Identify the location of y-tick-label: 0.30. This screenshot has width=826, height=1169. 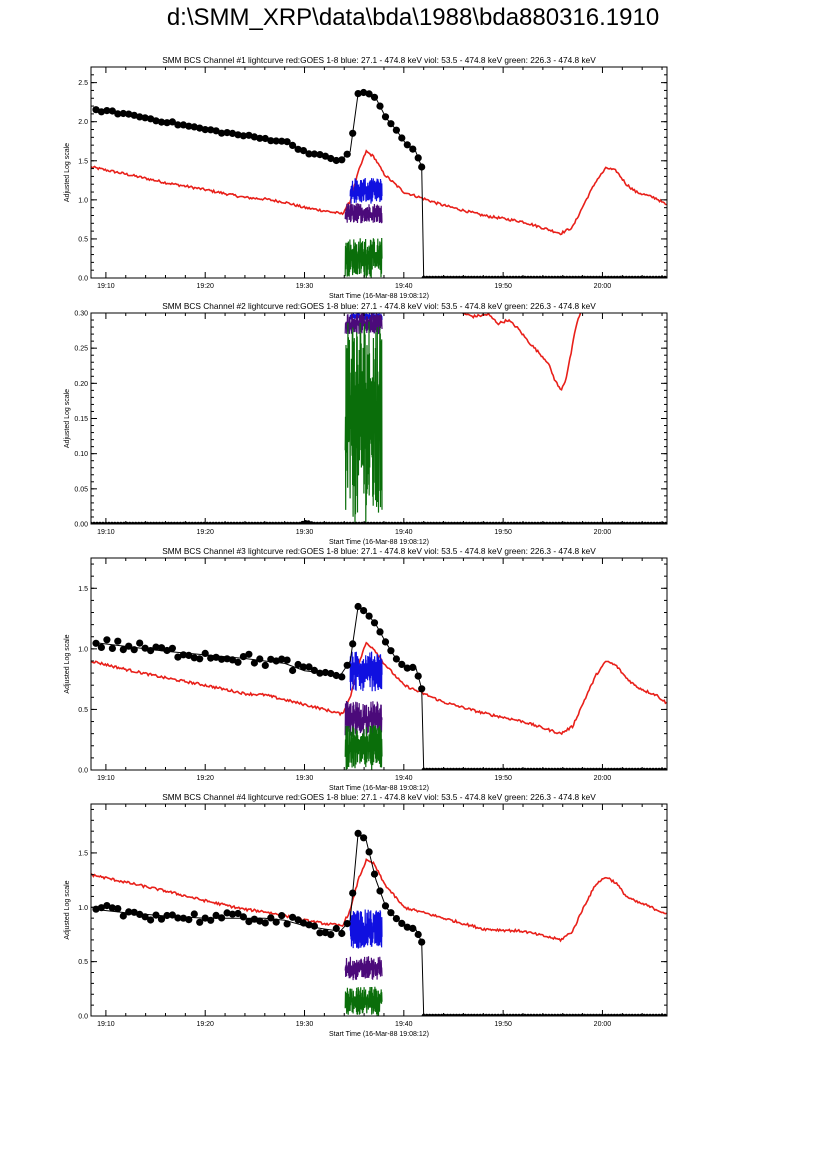
(81, 314).